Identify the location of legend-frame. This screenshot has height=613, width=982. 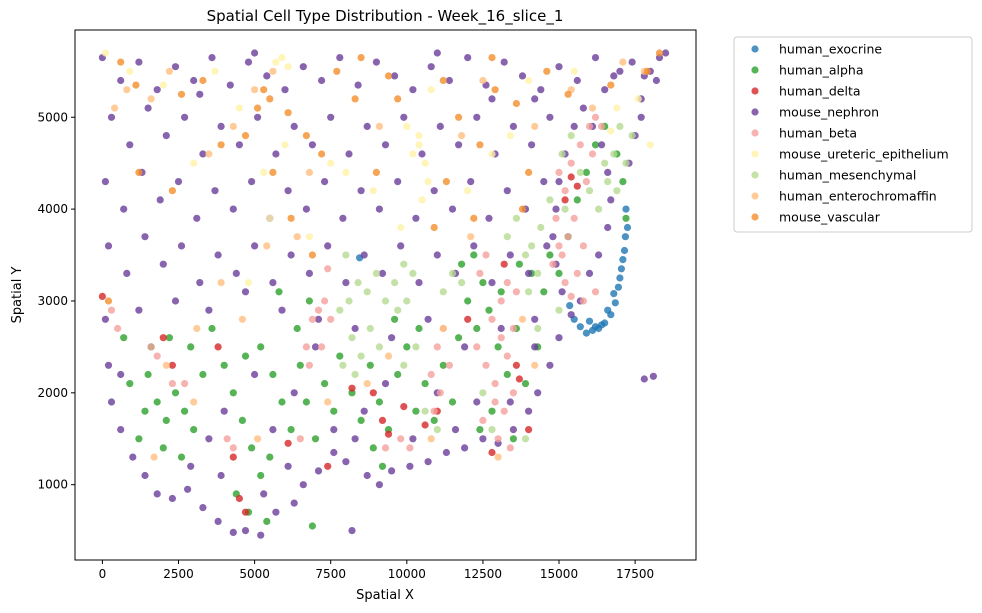
(853, 134).